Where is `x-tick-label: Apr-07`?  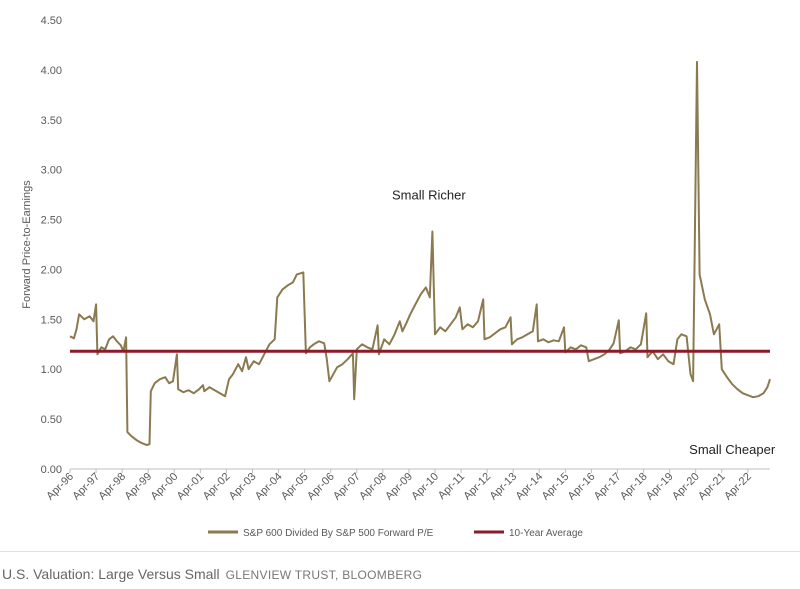 x-tick-label: Apr-07 is located at coordinates (347, 487).